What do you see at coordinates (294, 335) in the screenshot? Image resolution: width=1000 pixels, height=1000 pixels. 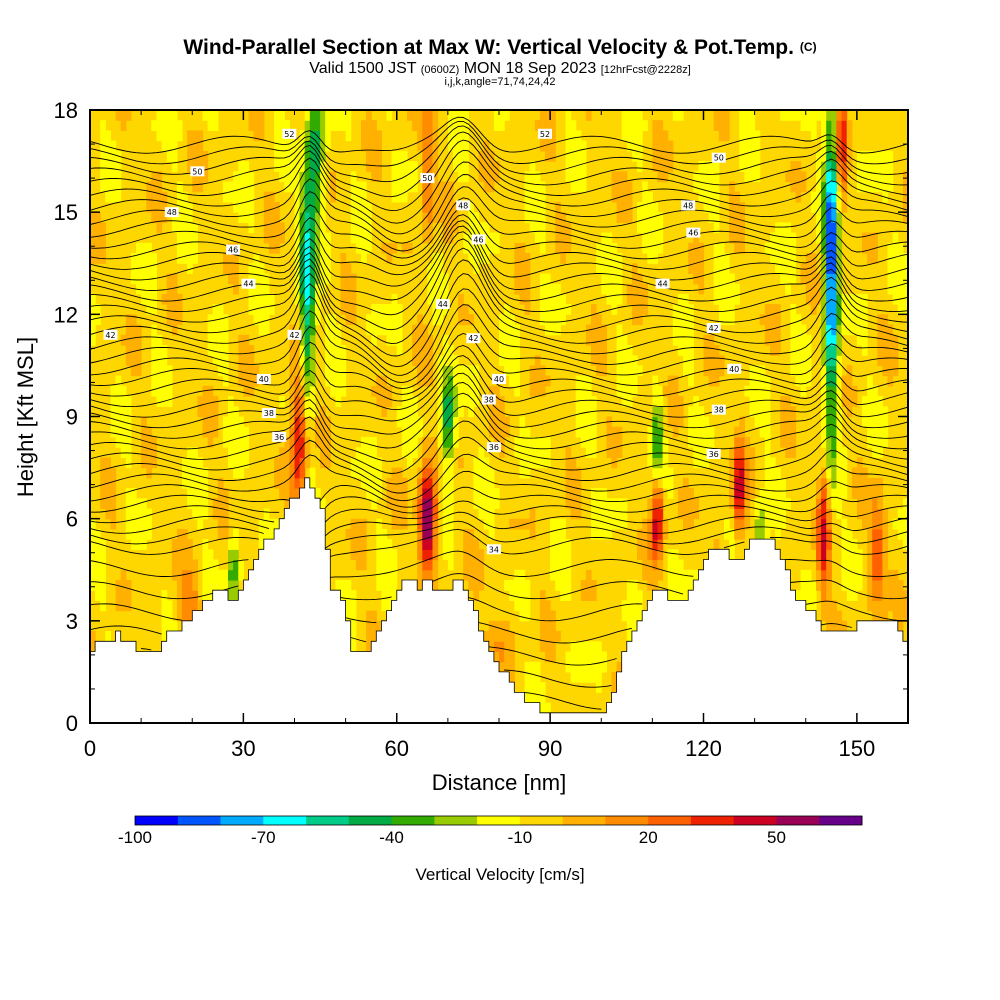 I see `contour-label-text: 42` at bounding box center [294, 335].